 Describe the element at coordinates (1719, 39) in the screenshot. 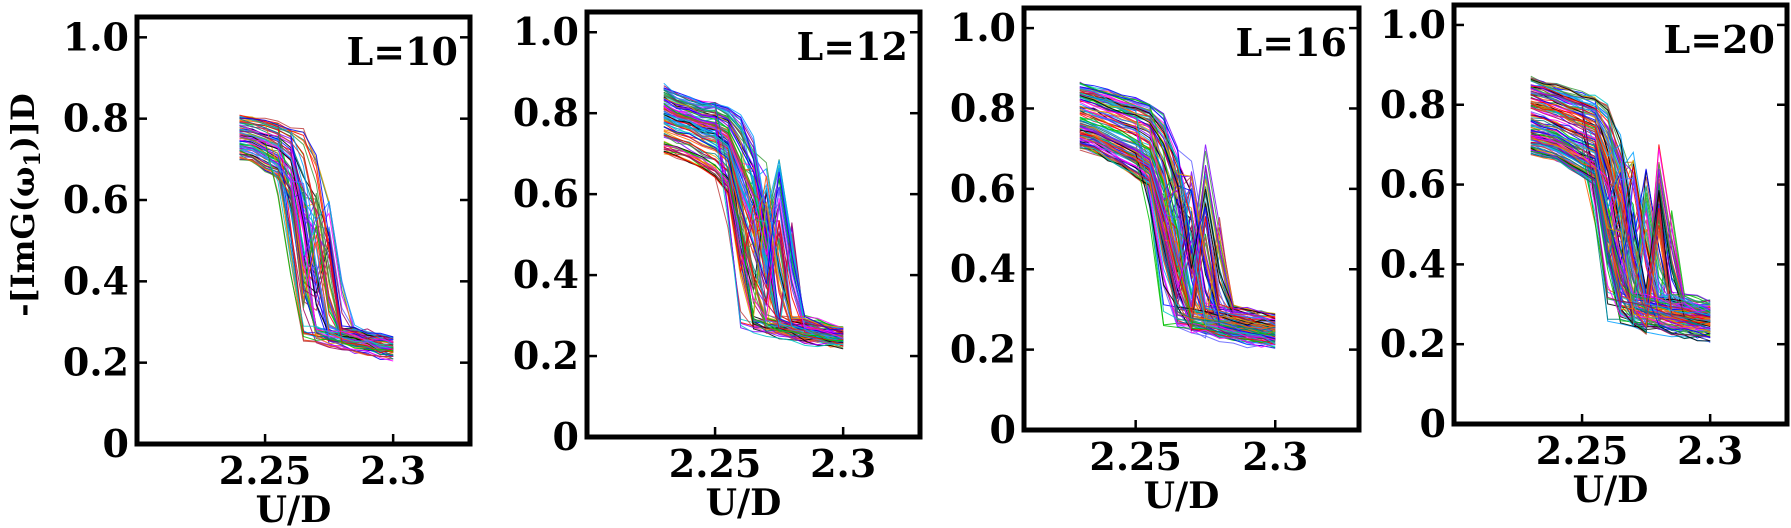

I see `panel-title: L=20` at that location.